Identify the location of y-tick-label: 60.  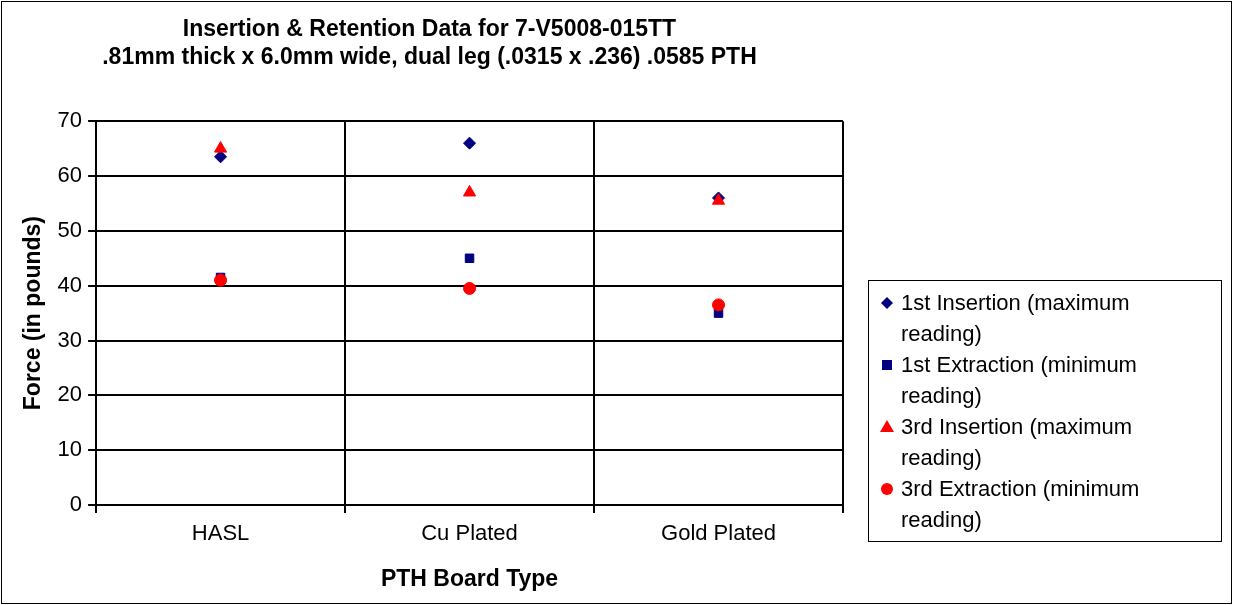
(70, 175).